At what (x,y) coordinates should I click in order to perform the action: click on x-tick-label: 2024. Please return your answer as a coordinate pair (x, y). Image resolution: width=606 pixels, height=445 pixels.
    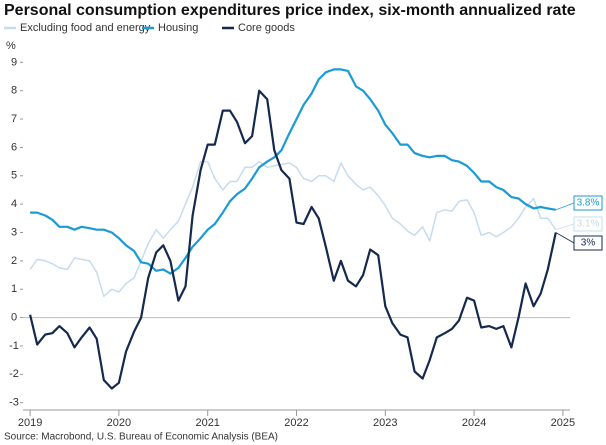
    Looking at the image, I should click on (474, 423).